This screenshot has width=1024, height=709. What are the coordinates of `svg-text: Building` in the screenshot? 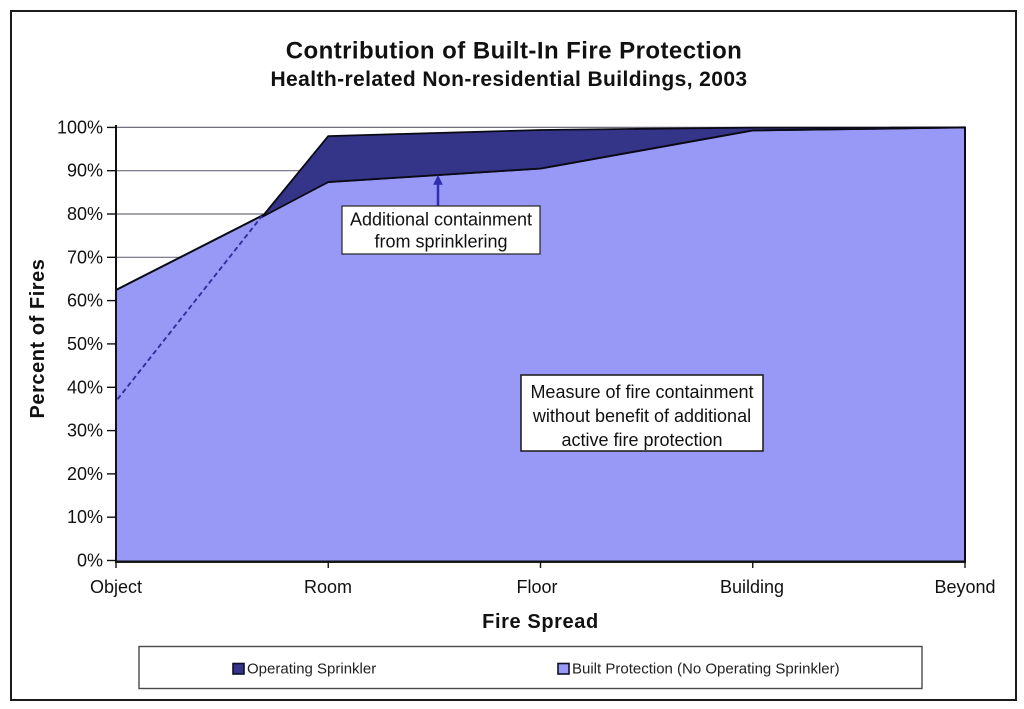 It's located at (752, 587).